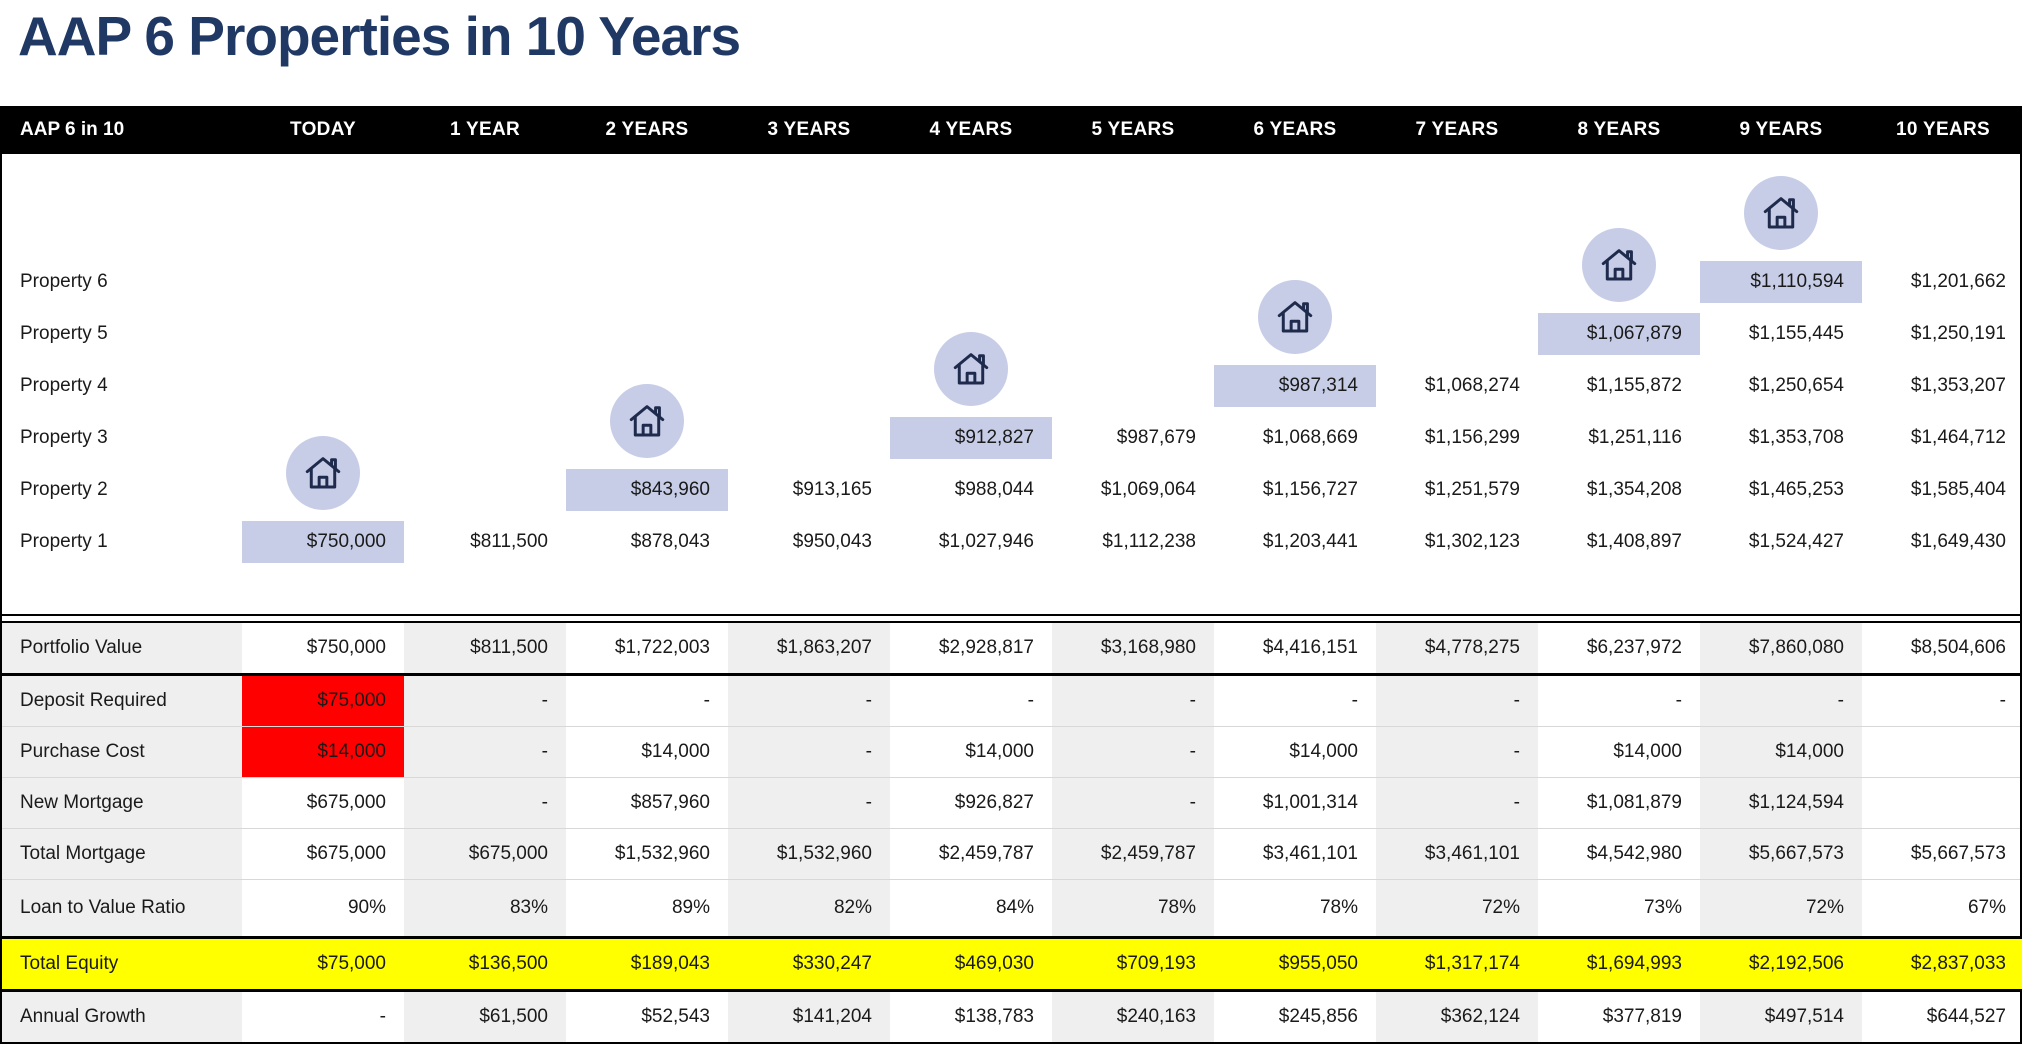 This screenshot has width=2022, height=1048. Describe the element at coordinates (1958, 853) in the screenshot. I see `summary-cell-10-years: $5,667,573` at that location.